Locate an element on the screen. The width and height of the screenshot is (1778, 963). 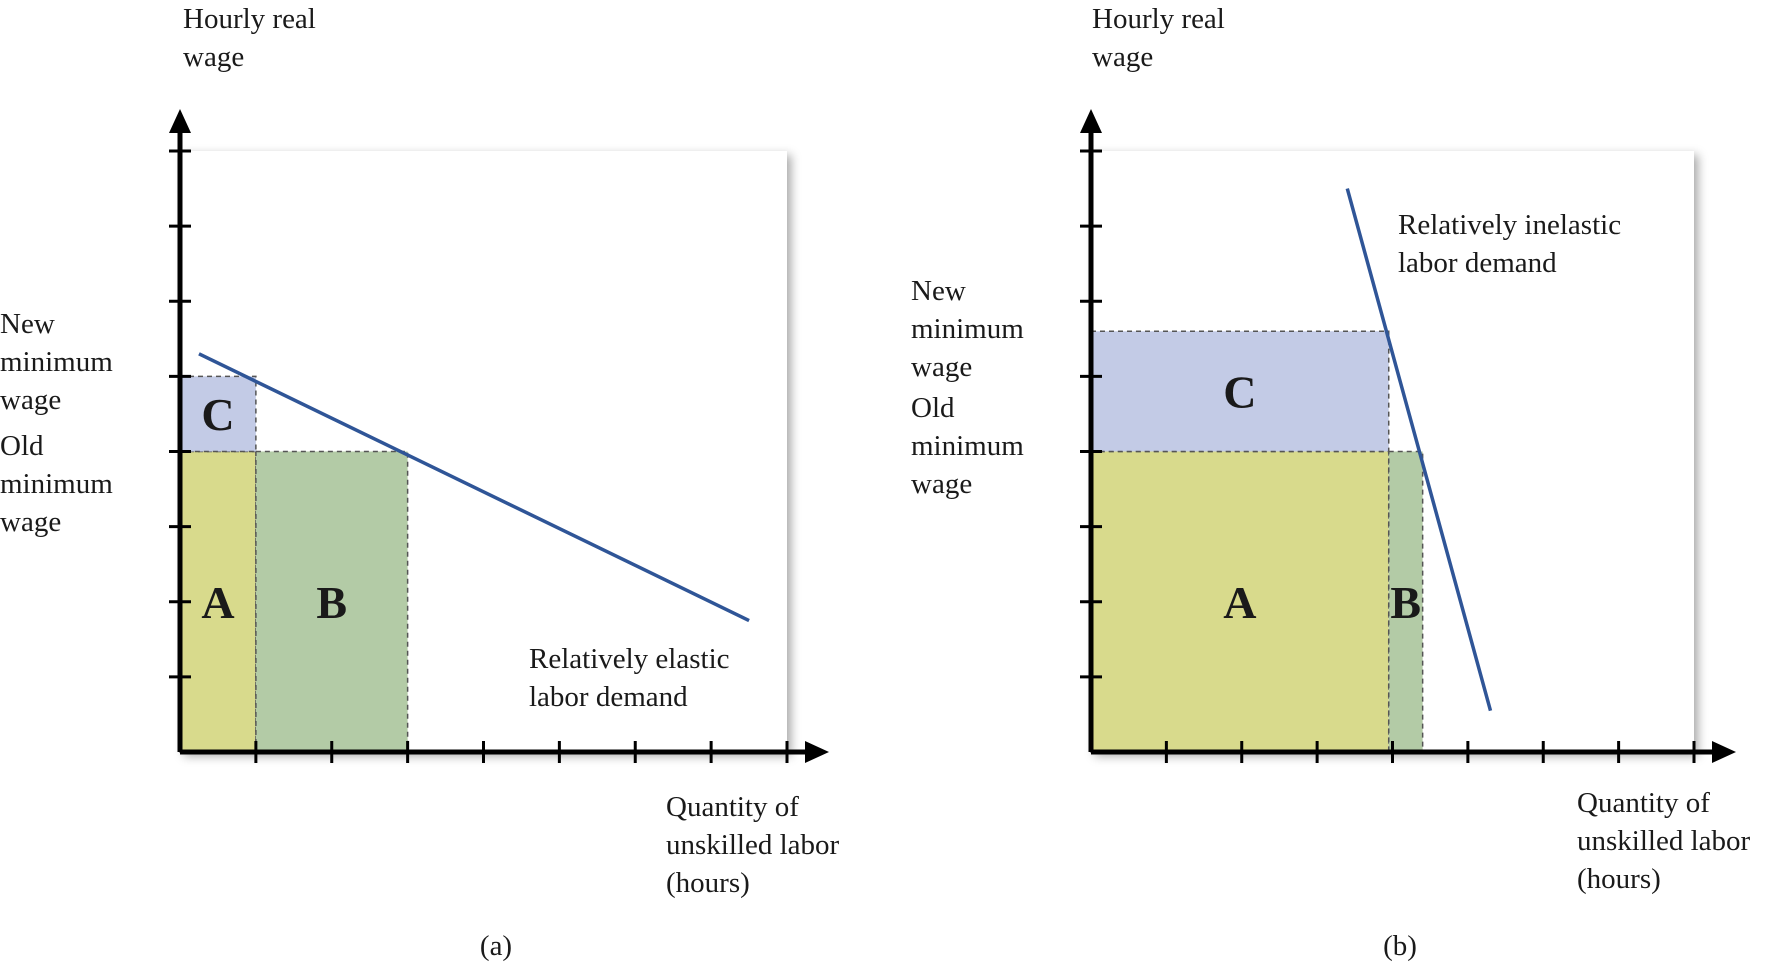
panel-b-demand-label: Relatively inelastic labor demand is located at coordinates (1509, 244).